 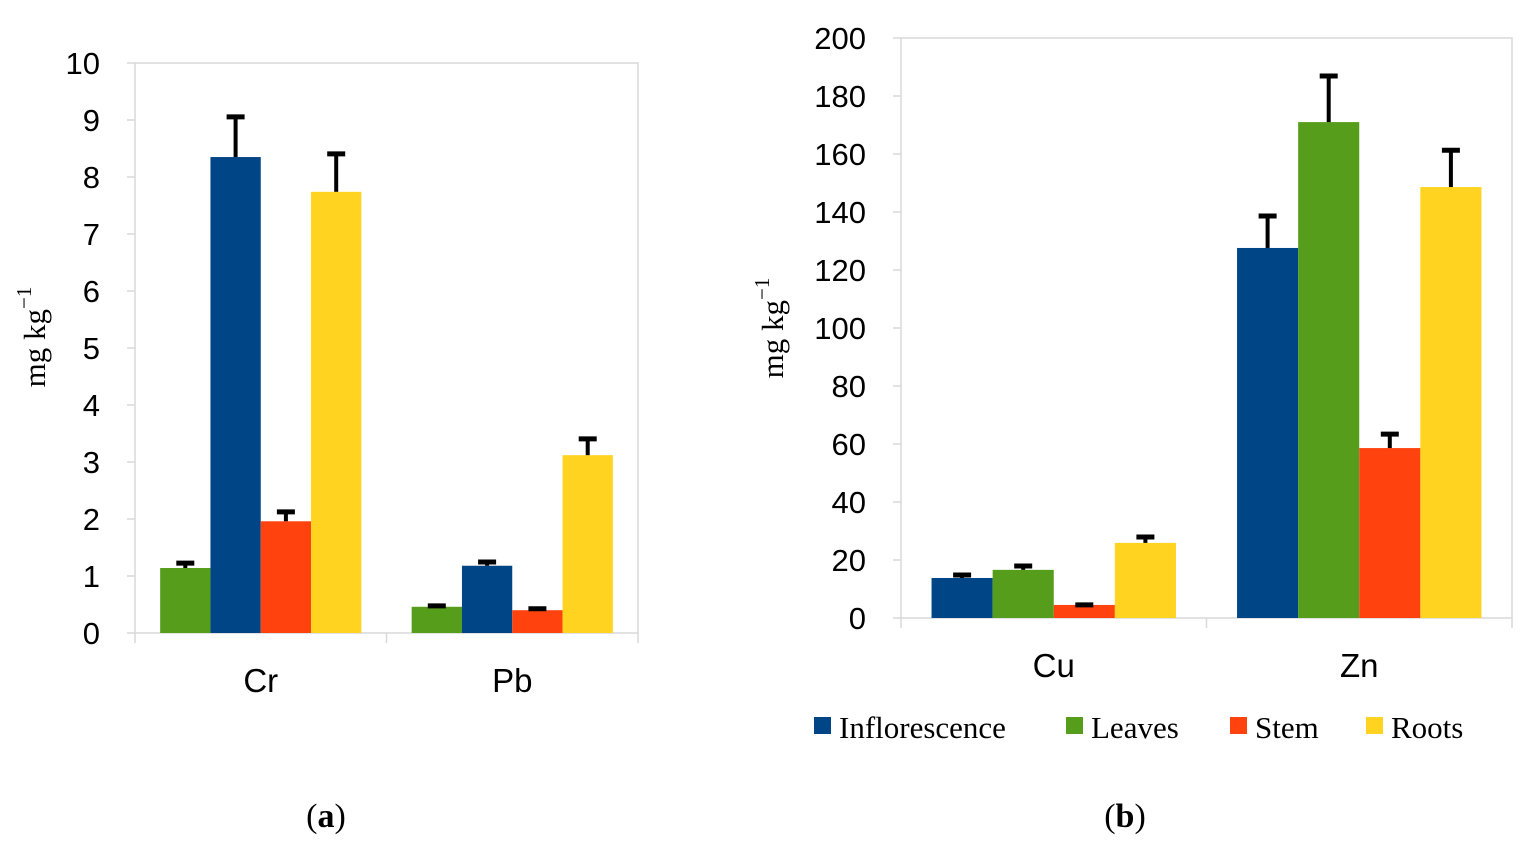 I want to click on y-tick-label: 100, so click(x=840, y=328).